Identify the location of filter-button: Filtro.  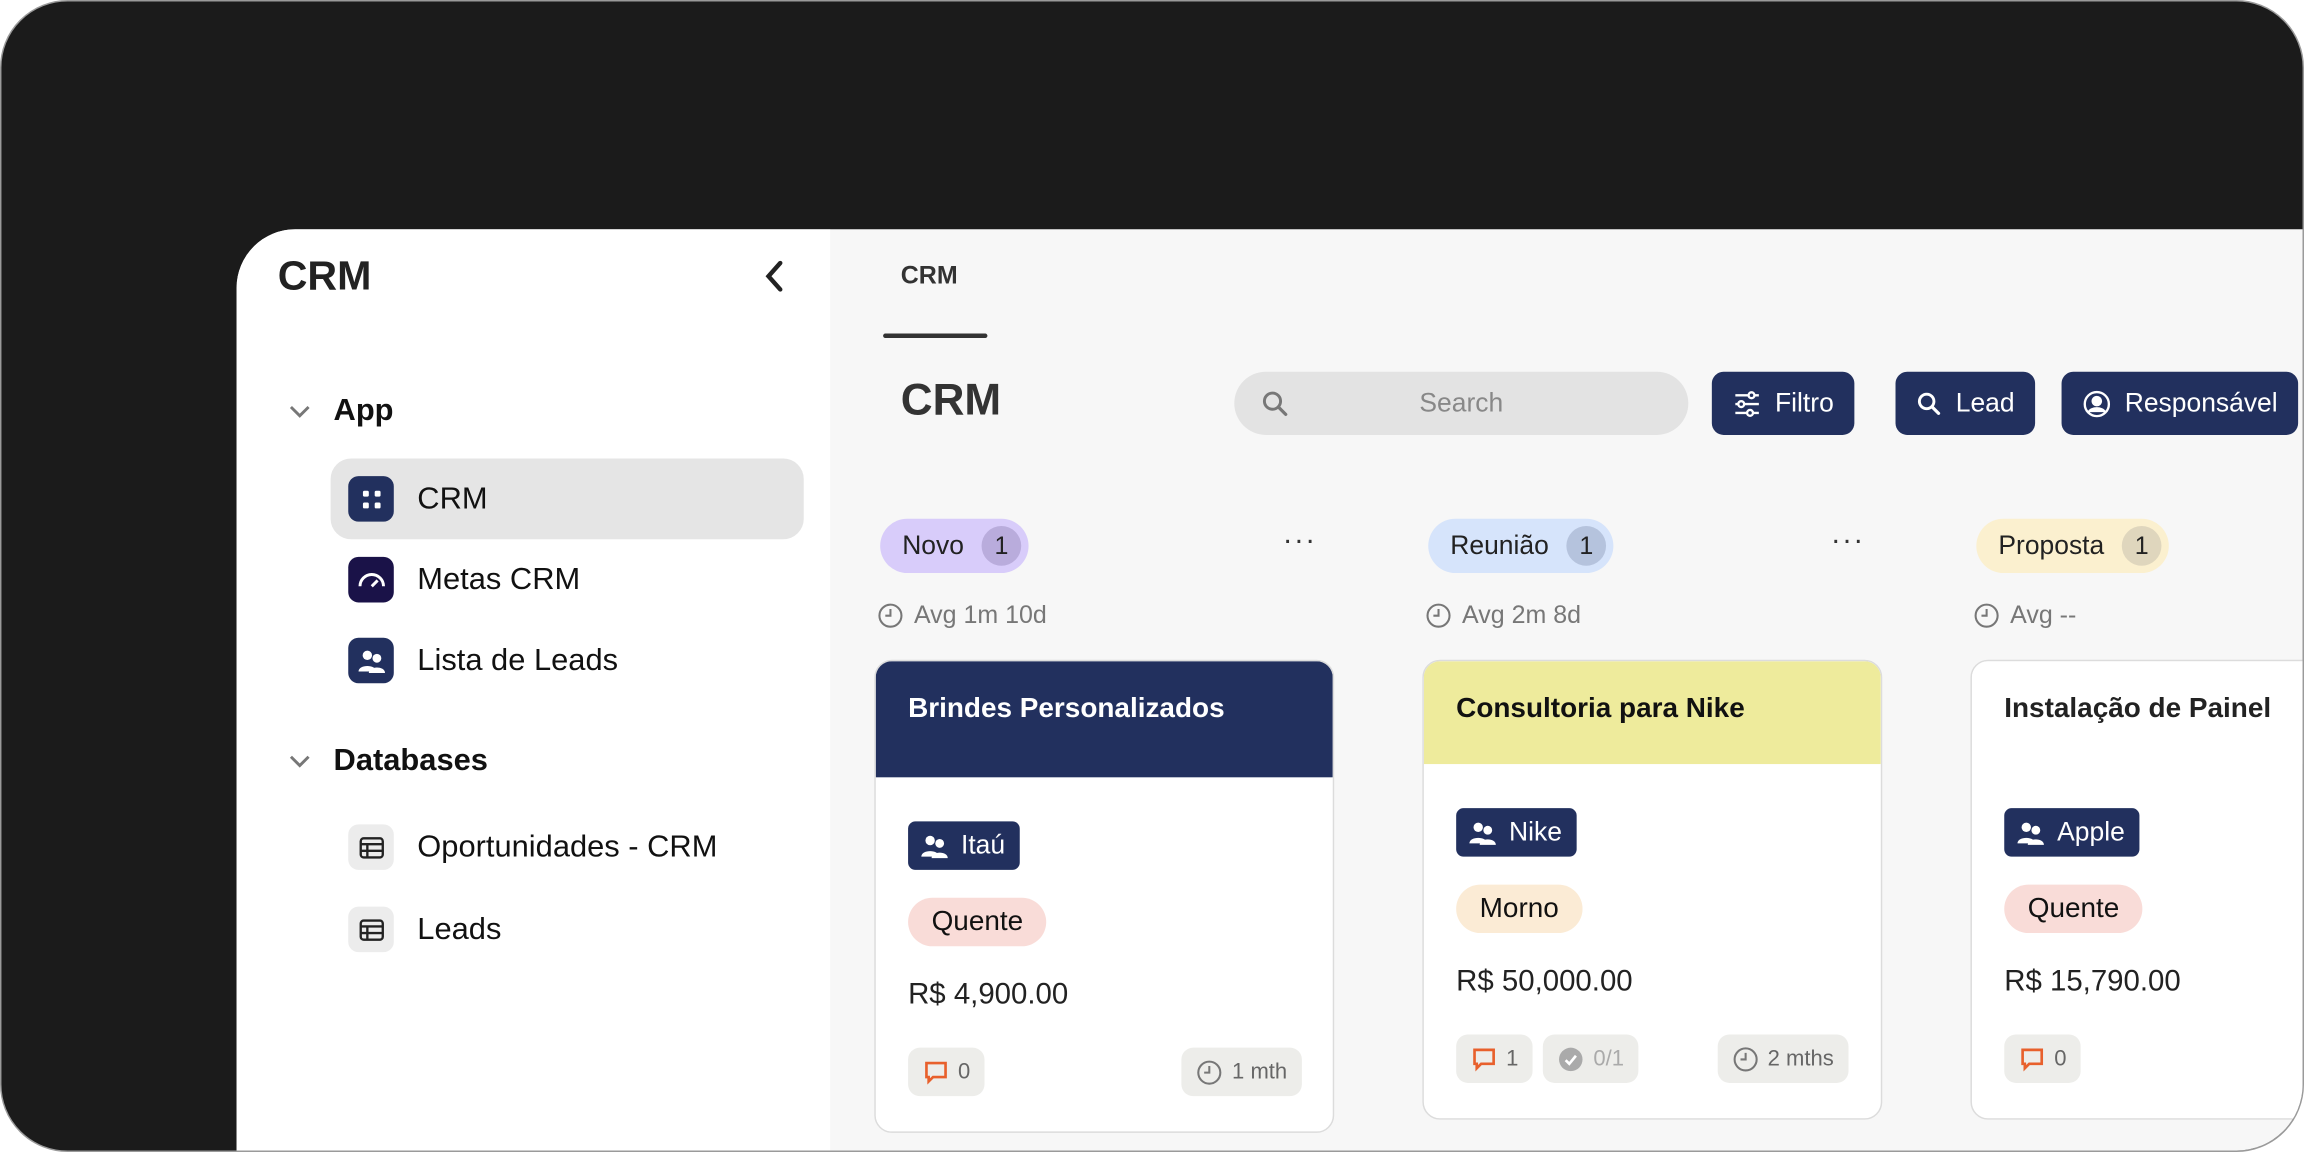
(1783, 403).